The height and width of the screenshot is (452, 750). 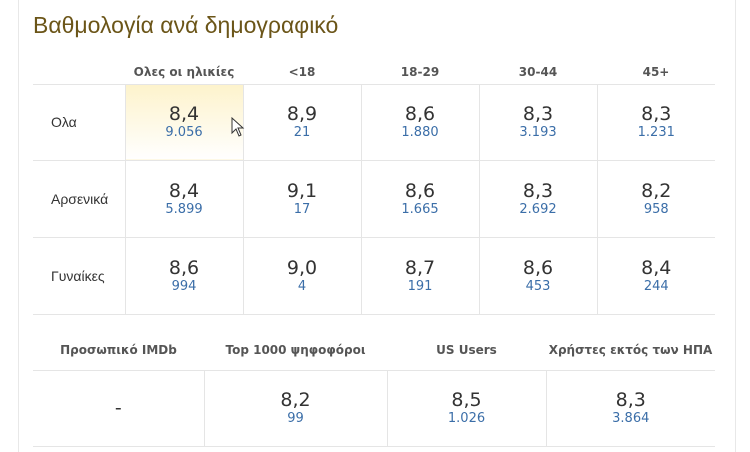 I want to click on cell: 8,3 3.193, so click(x=537, y=122).